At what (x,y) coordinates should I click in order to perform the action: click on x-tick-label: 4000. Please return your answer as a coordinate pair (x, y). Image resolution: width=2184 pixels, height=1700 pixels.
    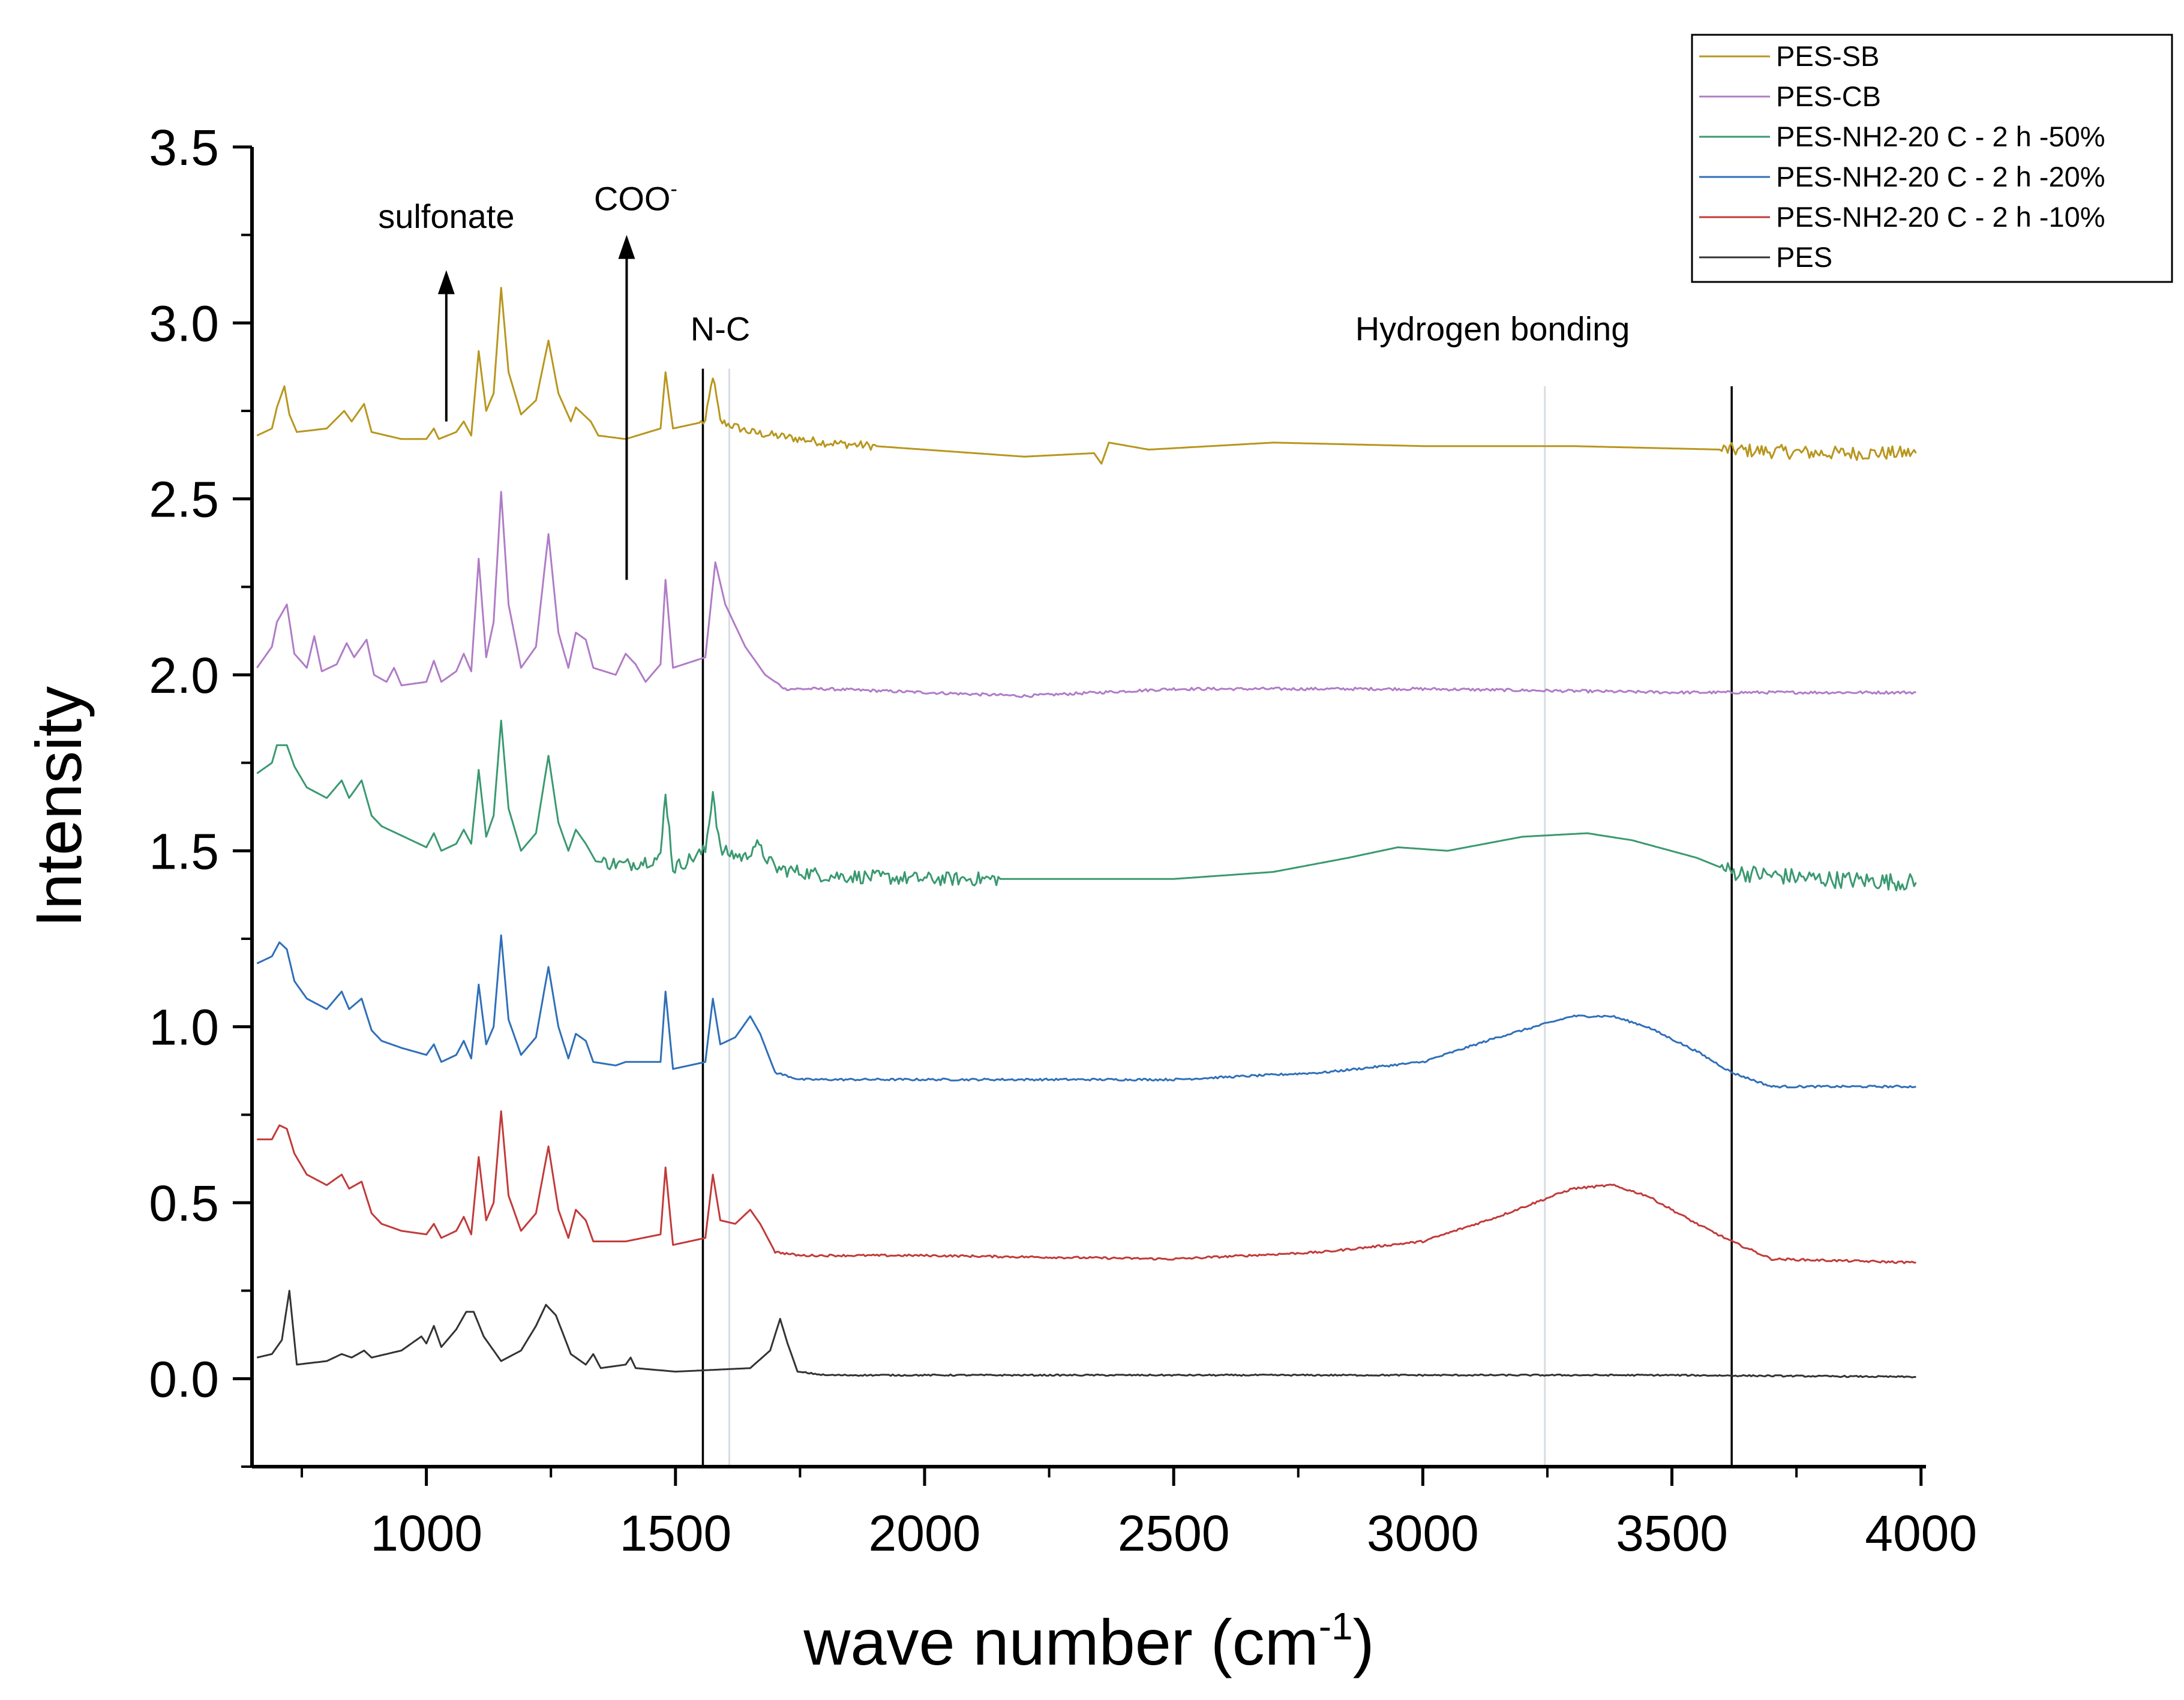
    Looking at the image, I should click on (1921, 1533).